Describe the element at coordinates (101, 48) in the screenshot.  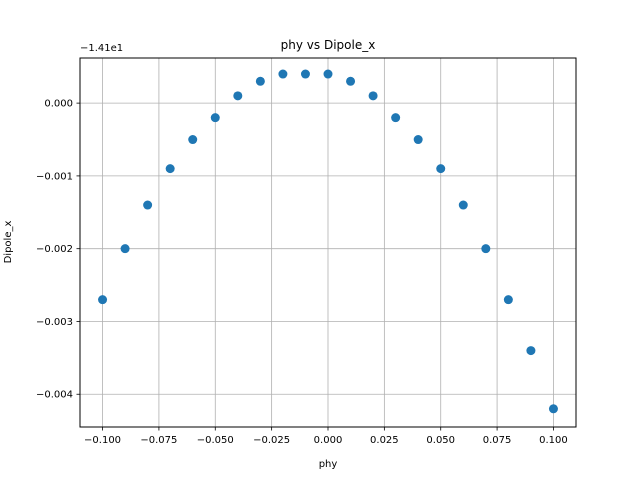
I see `y-offset-text: −1.41e1` at that location.